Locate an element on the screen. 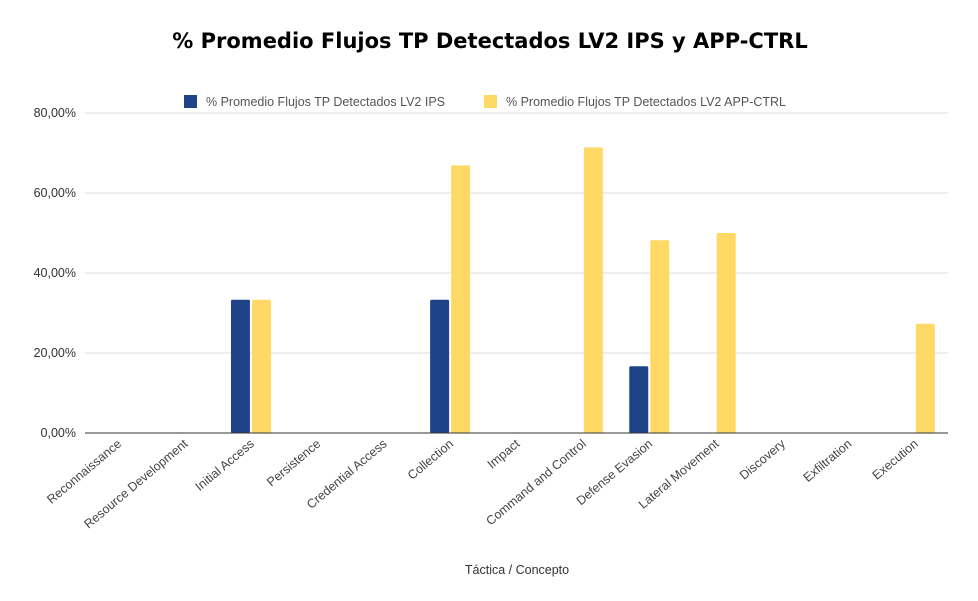 The width and height of the screenshot is (978, 601). bar-app-ctrl-execution is located at coordinates (925, 378).